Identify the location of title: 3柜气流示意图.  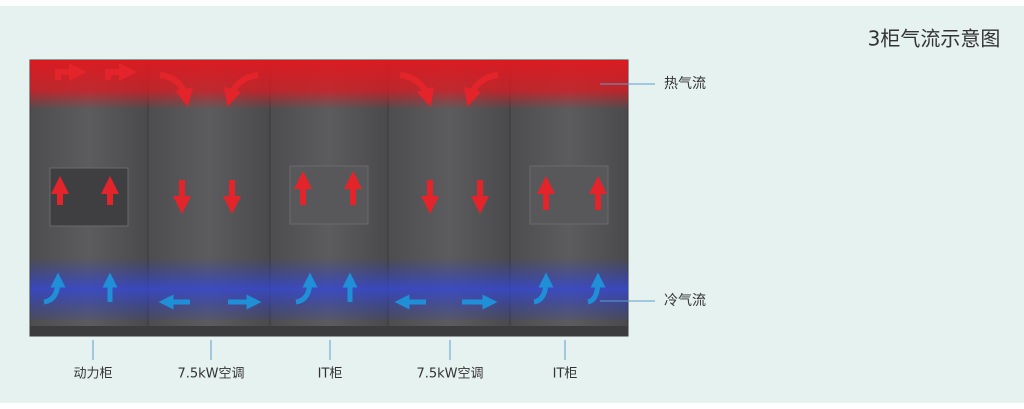
(934, 39).